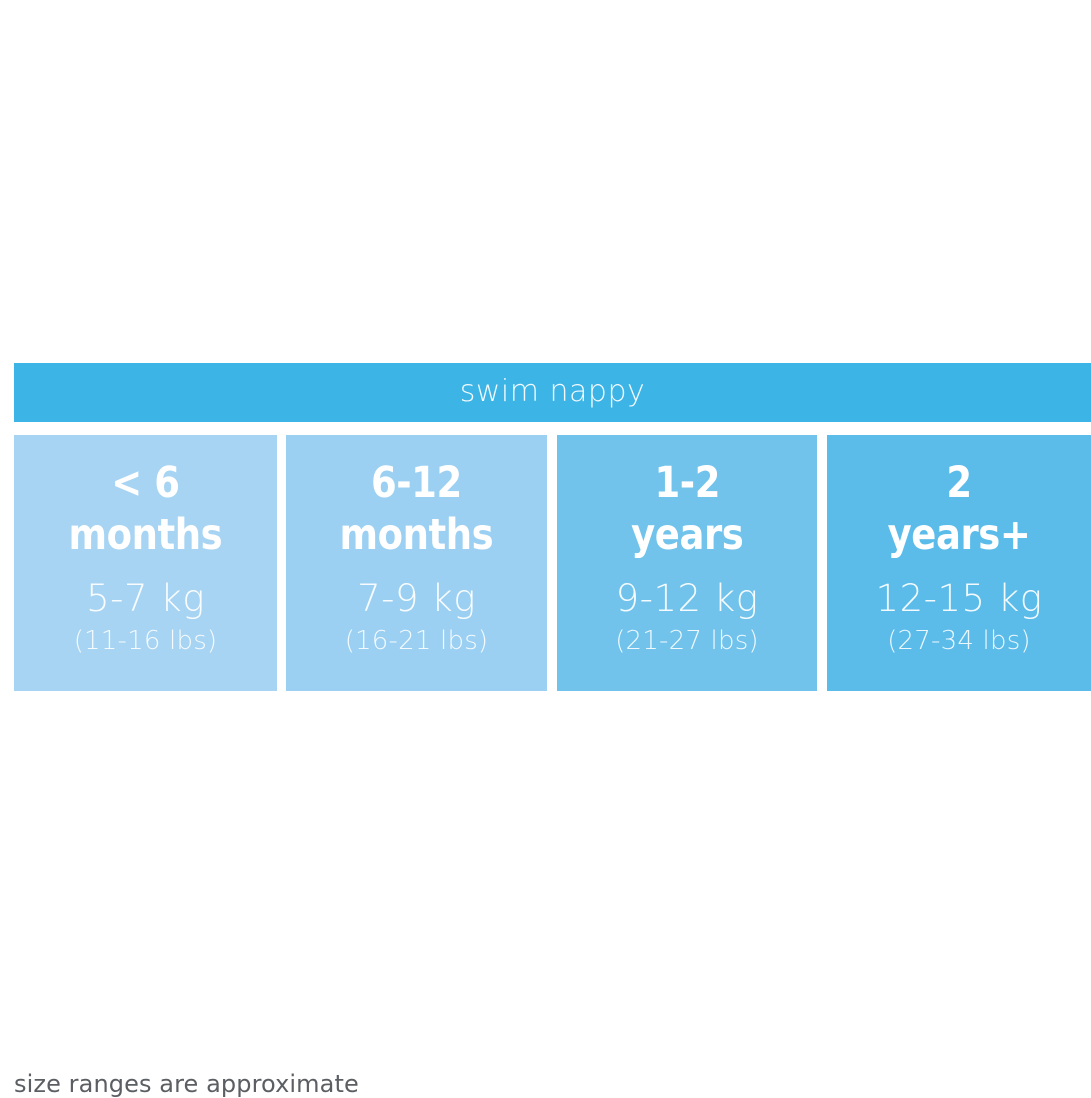  I want to click on chart-header-title: swim nappy, so click(552, 391).